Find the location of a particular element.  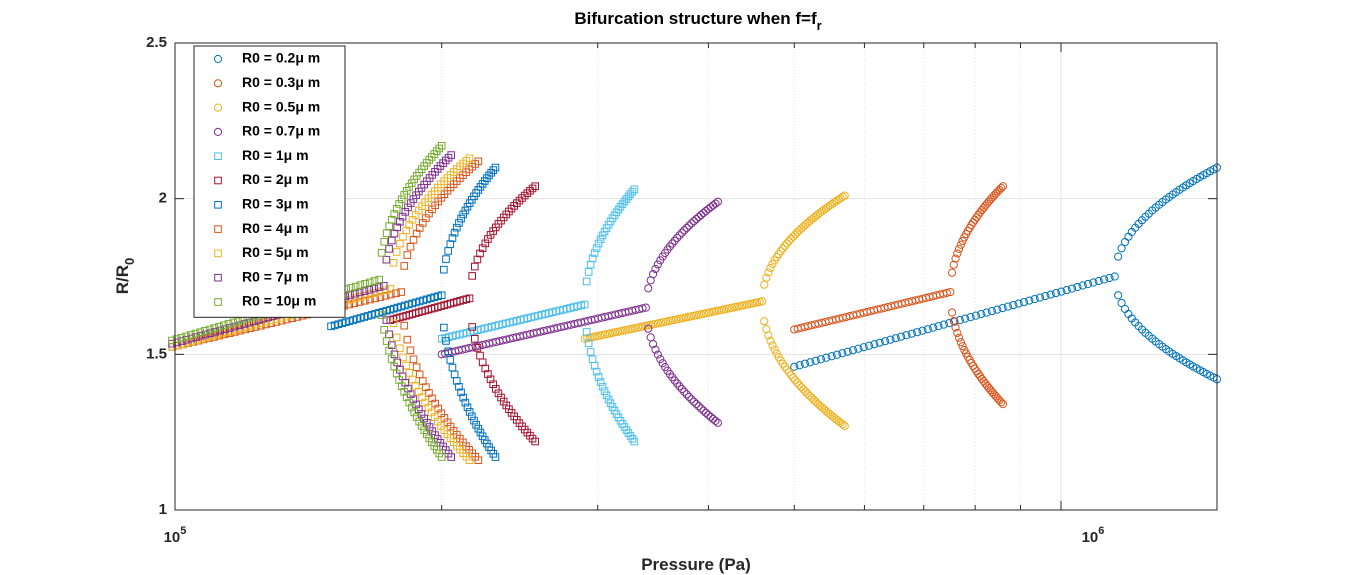

legend-box is located at coordinates (269, 181).